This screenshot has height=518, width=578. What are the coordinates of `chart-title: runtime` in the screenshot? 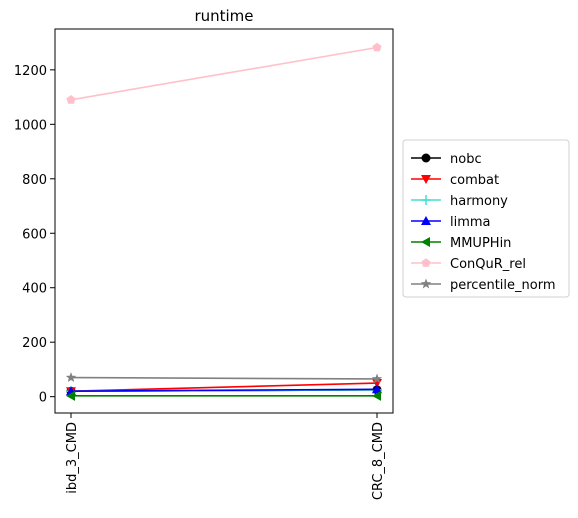 It's located at (223, 16).